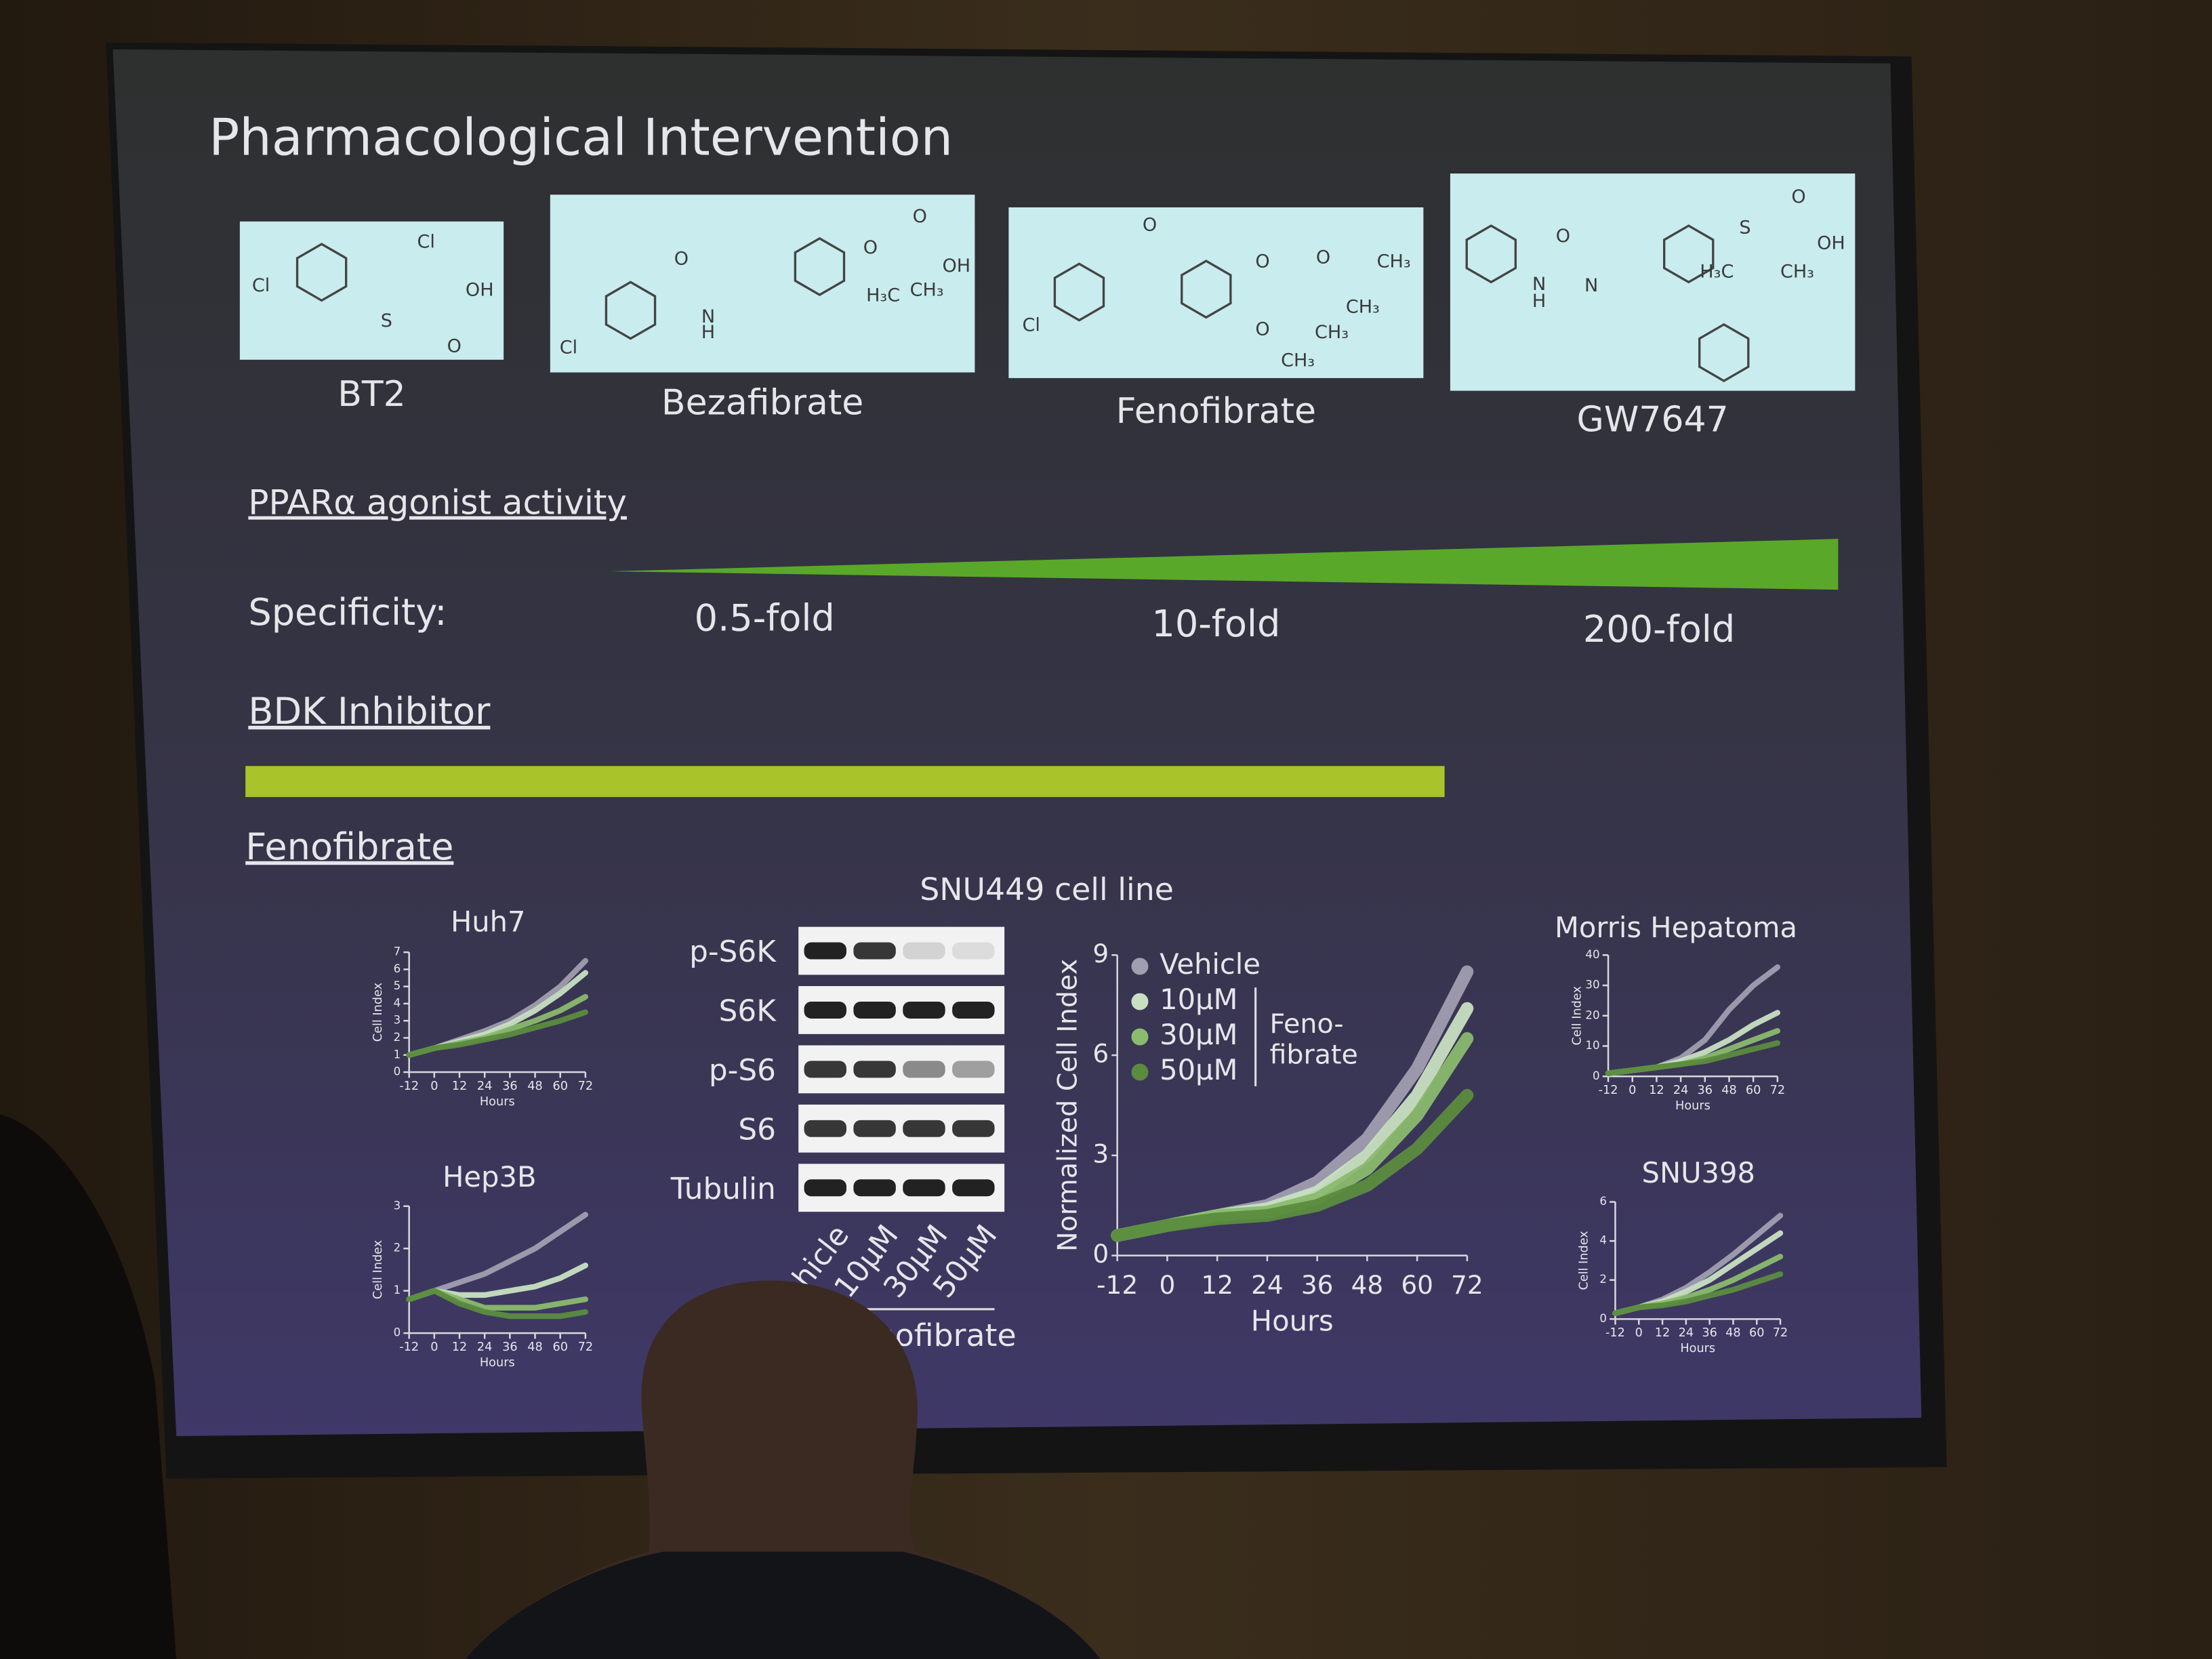 The image size is (2212, 1659). What do you see at coordinates (1211, 964) in the screenshot?
I see `legend-label: Vehicle` at bounding box center [1211, 964].